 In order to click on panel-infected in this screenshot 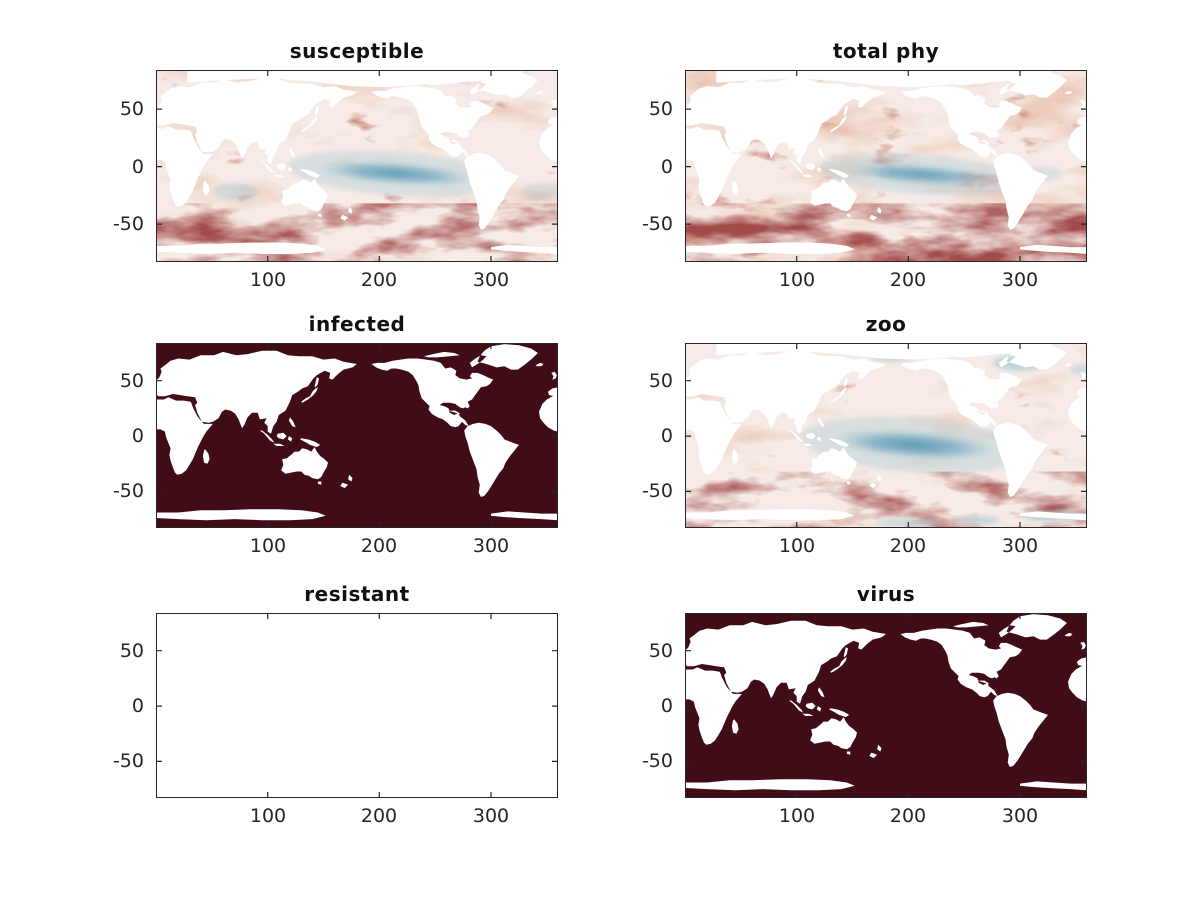, I will do `click(357, 435)`.